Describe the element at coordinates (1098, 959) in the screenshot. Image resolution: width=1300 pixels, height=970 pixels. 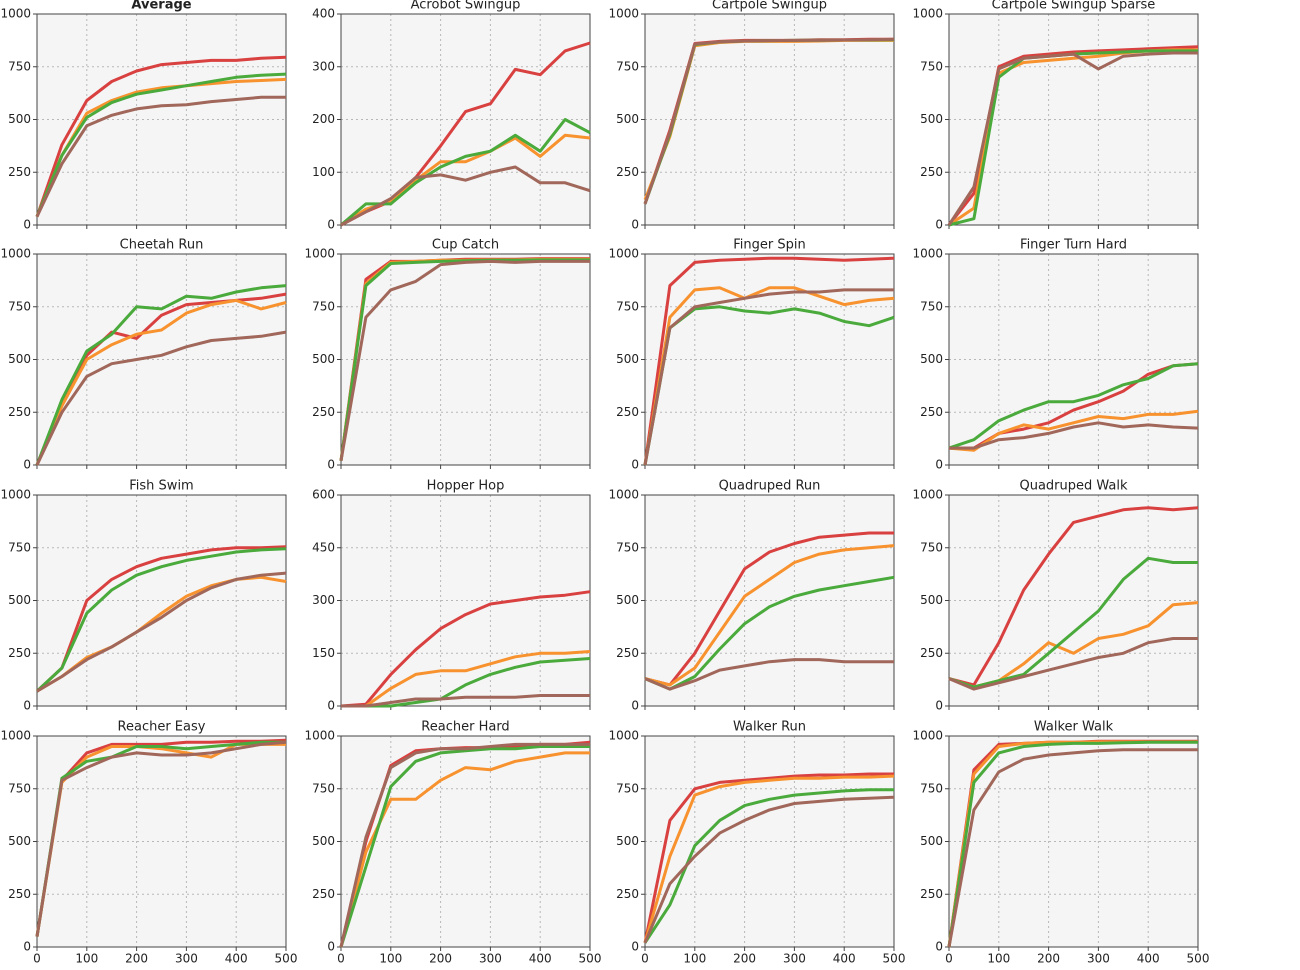
I see `x-tick-label: 300` at that location.